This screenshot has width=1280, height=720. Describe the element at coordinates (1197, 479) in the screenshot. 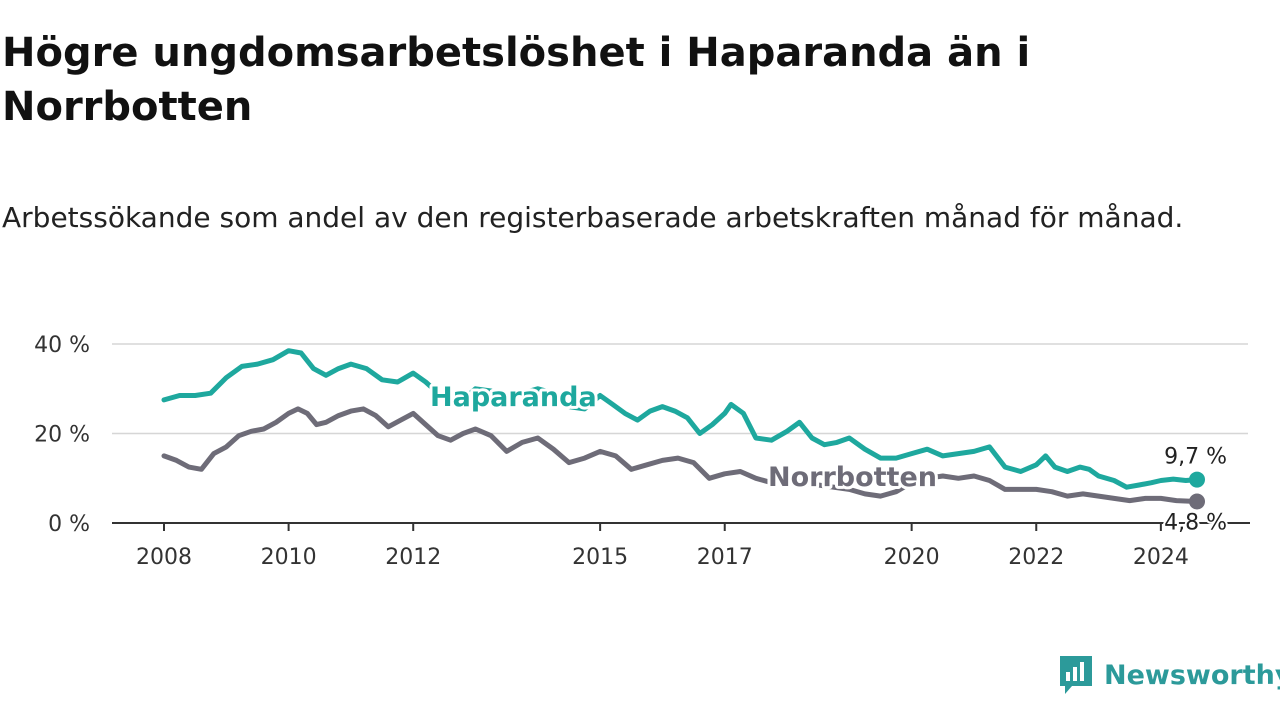

I see `end-point-haparanda` at that location.